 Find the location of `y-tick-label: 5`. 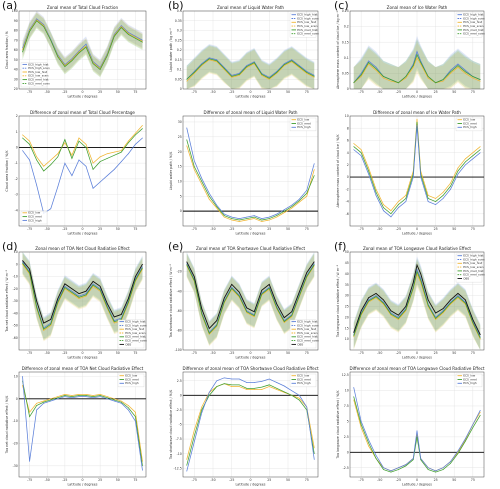

y-tick-label: 5 is located at coordinates (348, 422).